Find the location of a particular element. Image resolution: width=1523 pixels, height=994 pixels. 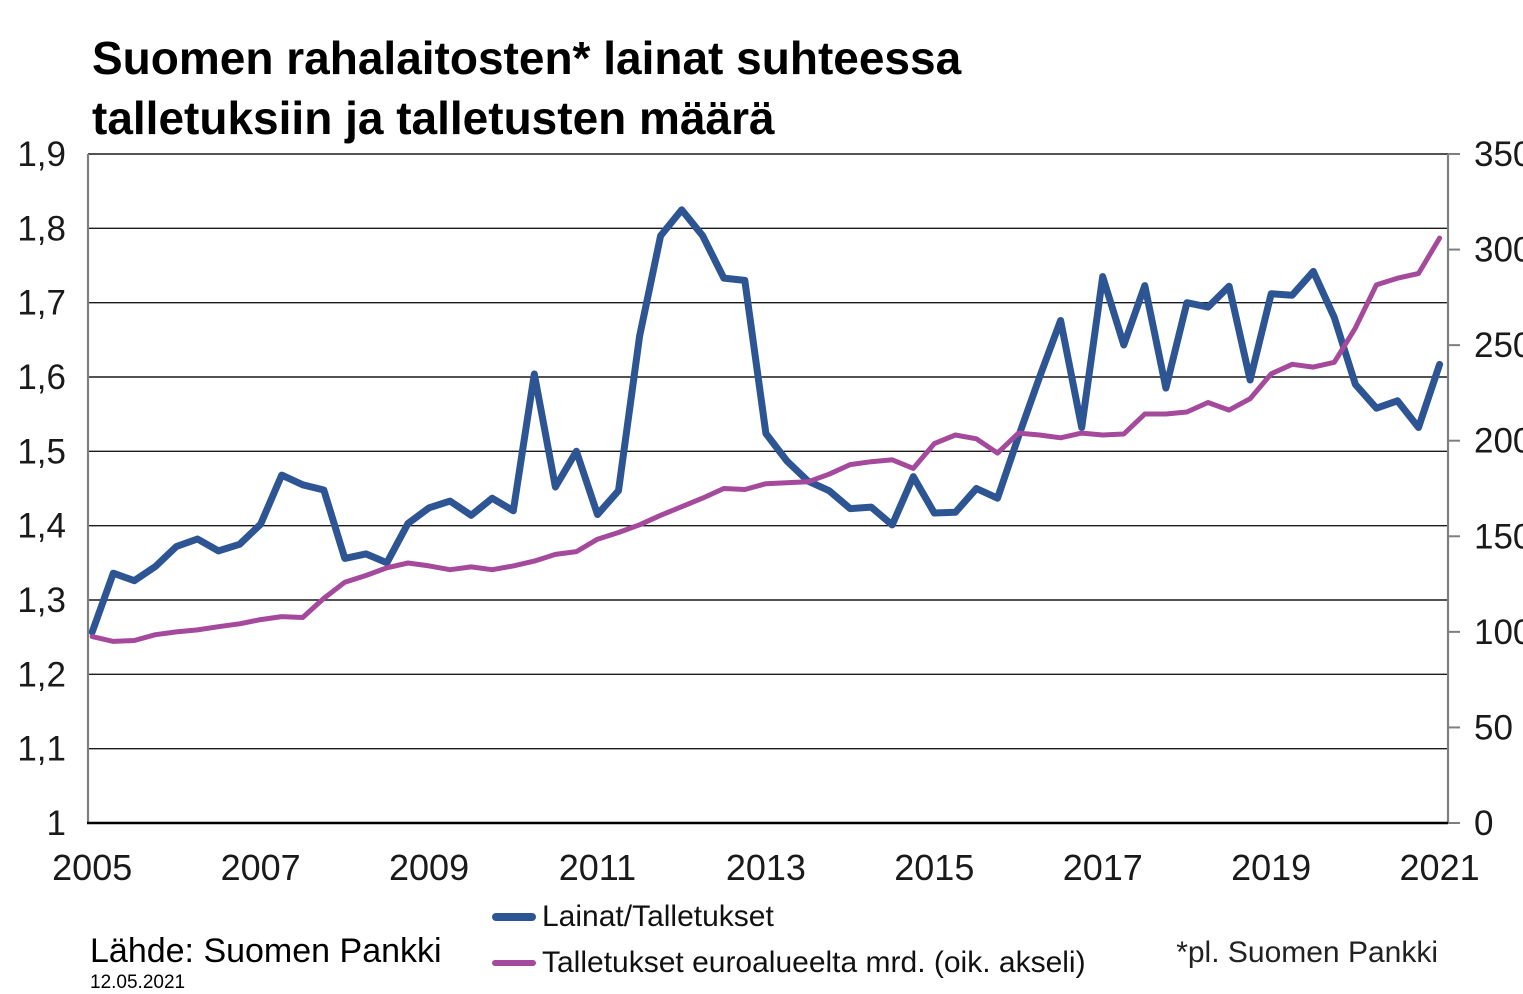

x-tick-label: 2007 is located at coordinates (261, 867).